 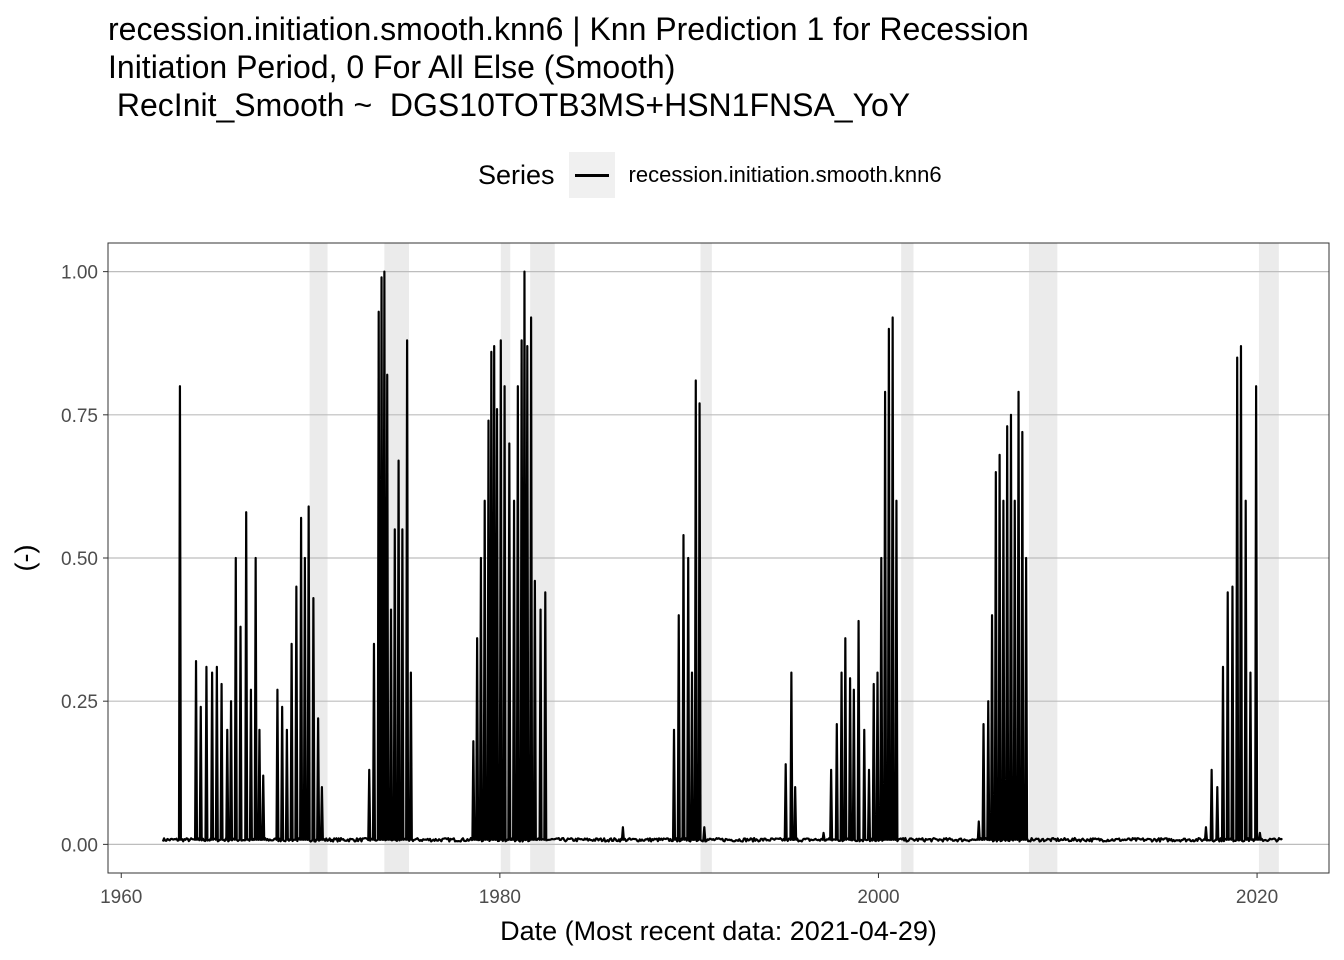 I want to click on legend-key, so click(x=591, y=175).